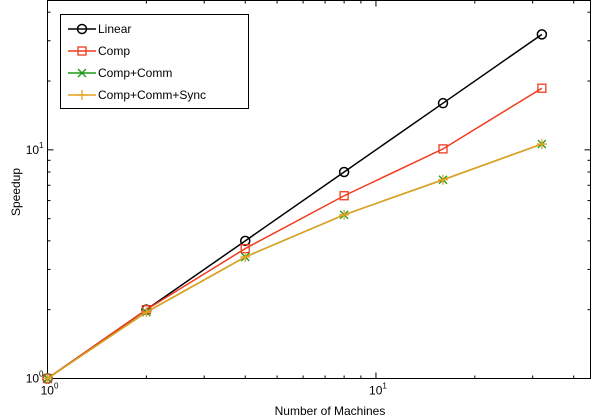 Image resolution: width=592 pixels, height=420 pixels. I want to click on legend-label-linear: Linear, so click(114, 29).